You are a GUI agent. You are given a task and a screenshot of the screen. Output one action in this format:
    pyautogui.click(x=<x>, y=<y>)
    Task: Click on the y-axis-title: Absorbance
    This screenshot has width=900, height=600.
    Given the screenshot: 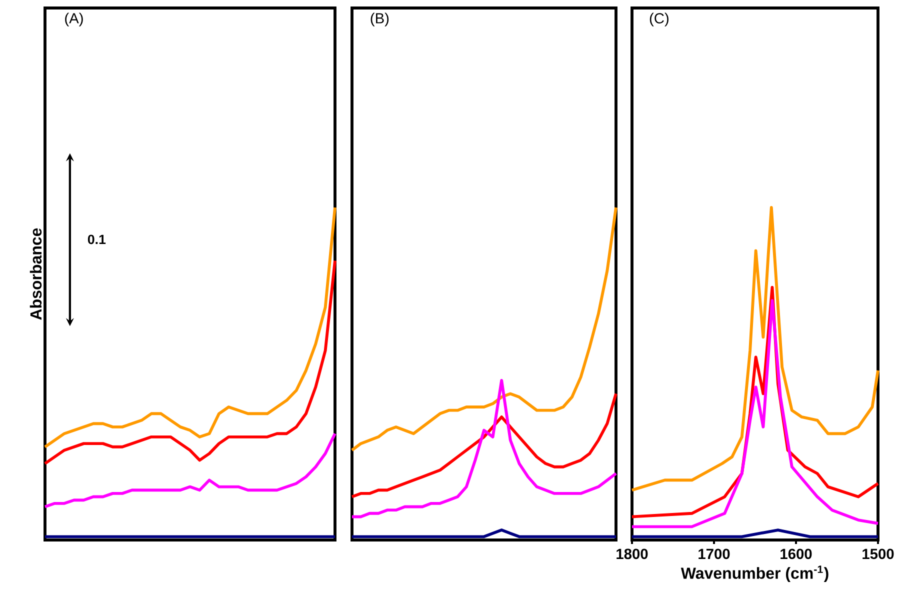 What is the action you would take?
    pyautogui.click(x=36, y=274)
    